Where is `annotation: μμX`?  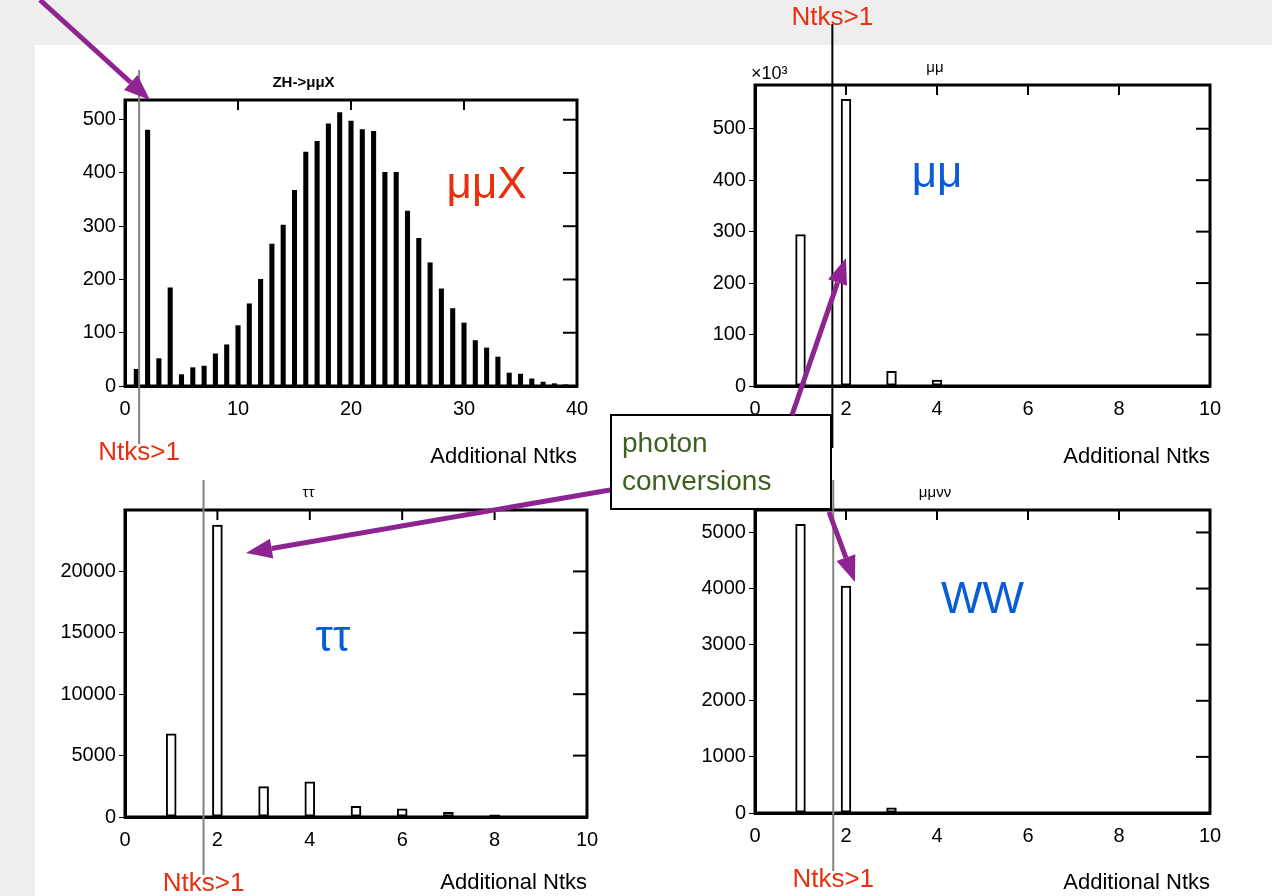 annotation: μμX is located at coordinates (486, 182).